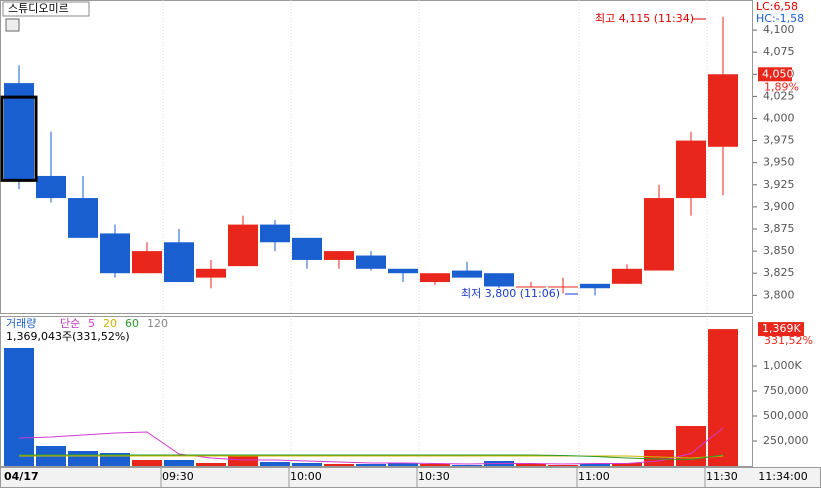 This screenshot has height=488, width=821. Describe the element at coordinates (779, 272) in the screenshot. I see `y-tick-label: 3,825` at that location.